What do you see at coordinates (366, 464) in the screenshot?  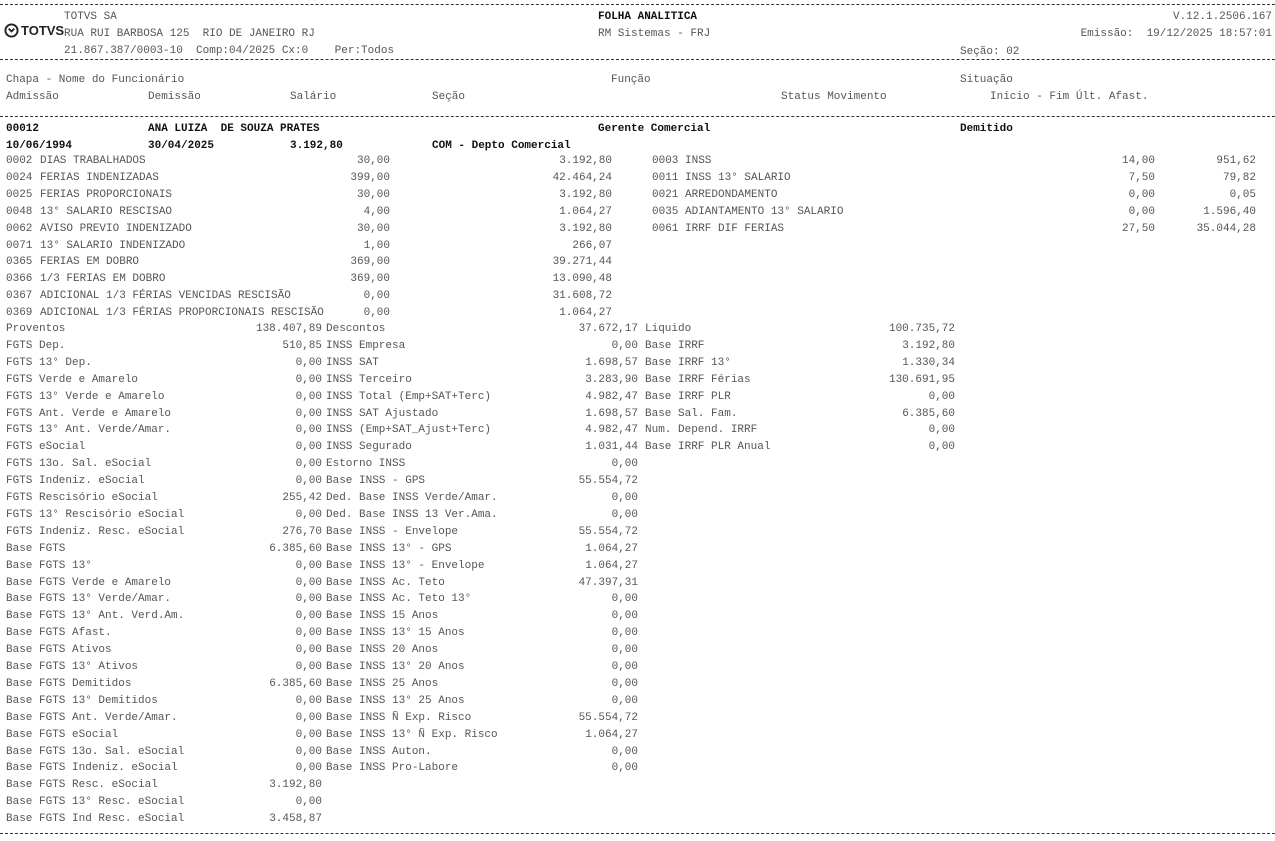 I see `total-label: Estorno INSS` at bounding box center [366, 464].